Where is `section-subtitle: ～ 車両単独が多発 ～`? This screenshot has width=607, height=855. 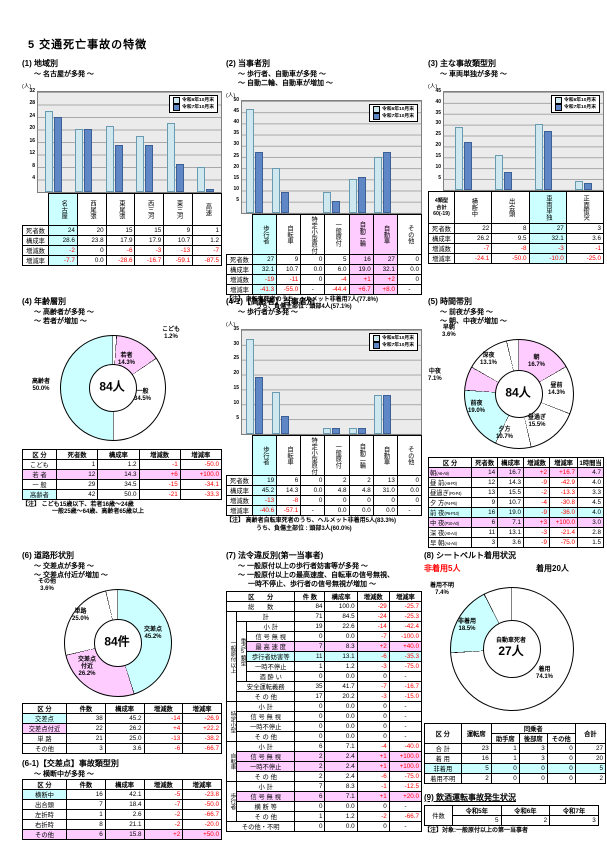 section-subtitle: ～ 車両単独が多発 ～ is located at coordinates (473, 74).